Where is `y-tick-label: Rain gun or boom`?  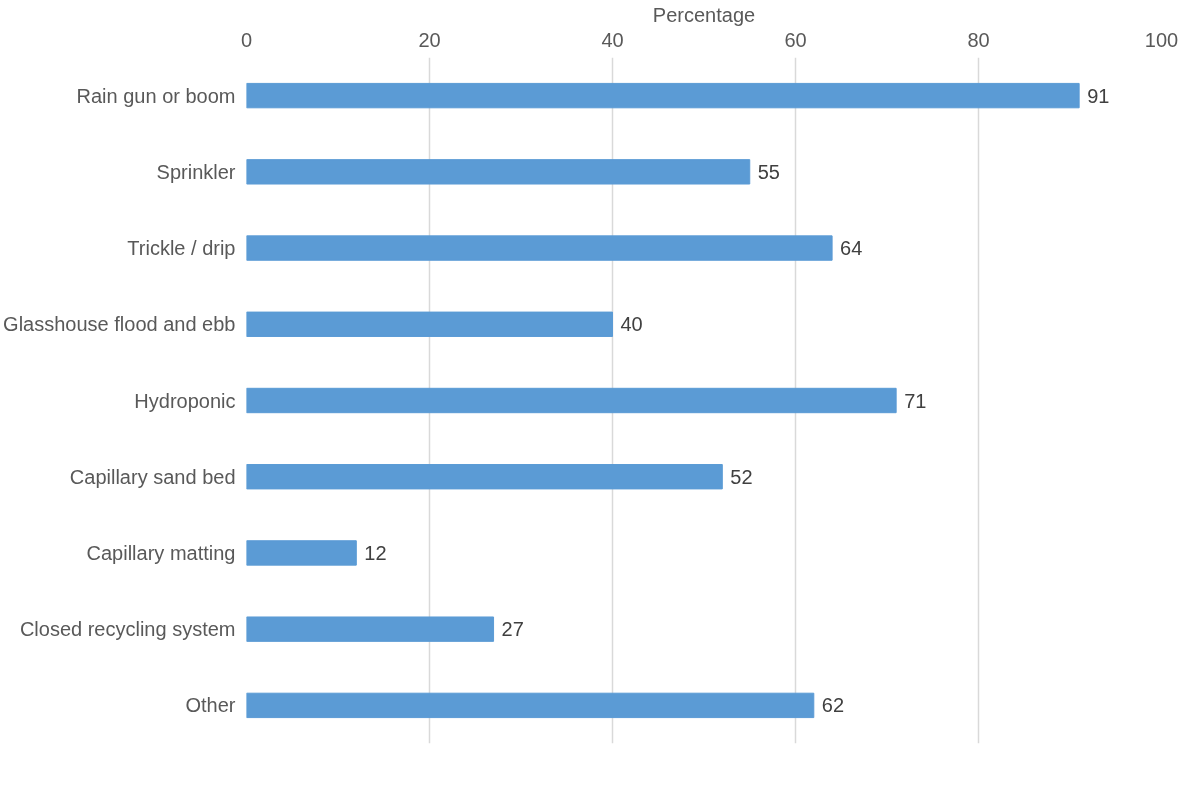
y-tick-label: Rain gun or boom is located at coordinates (156, 95).